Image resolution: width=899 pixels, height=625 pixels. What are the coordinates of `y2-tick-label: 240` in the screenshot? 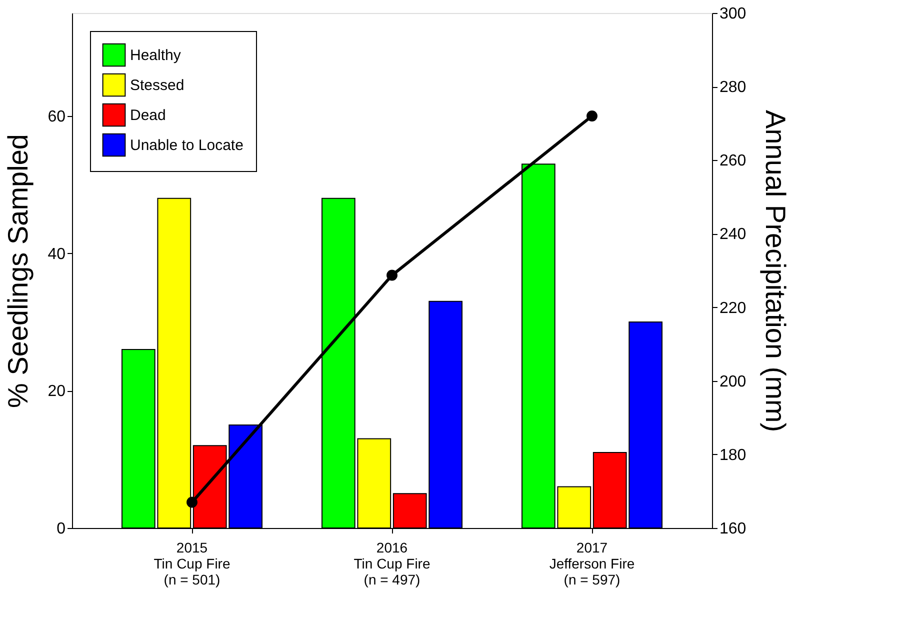 It's located at (733, 235).